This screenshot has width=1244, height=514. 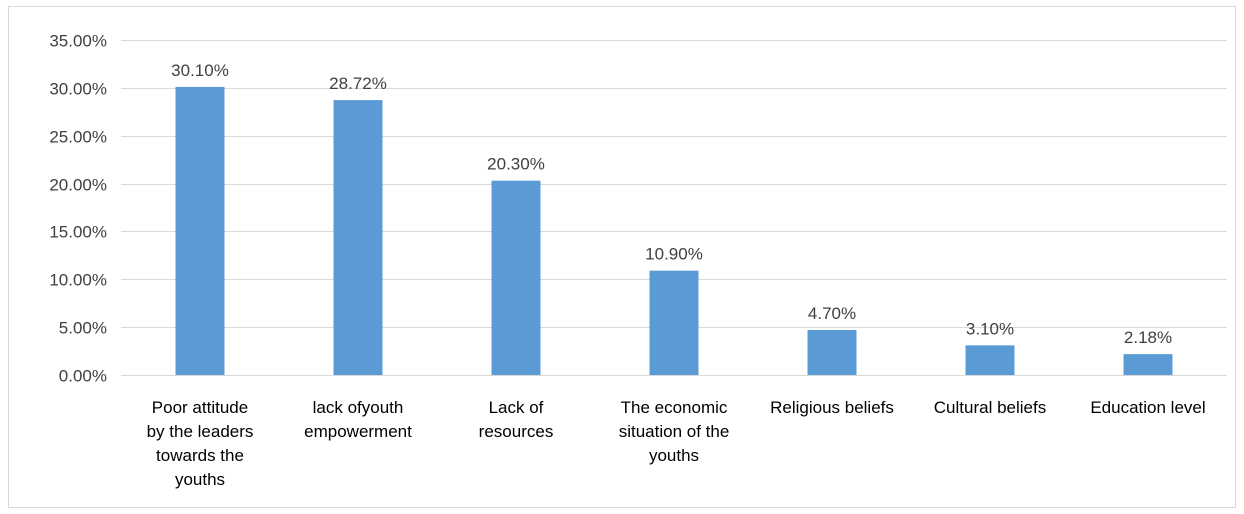 What do you see at coordinates (78, 185) in the screenshot?
I see `y-tick-label: 20.00%` at bounding box center [78, 185].